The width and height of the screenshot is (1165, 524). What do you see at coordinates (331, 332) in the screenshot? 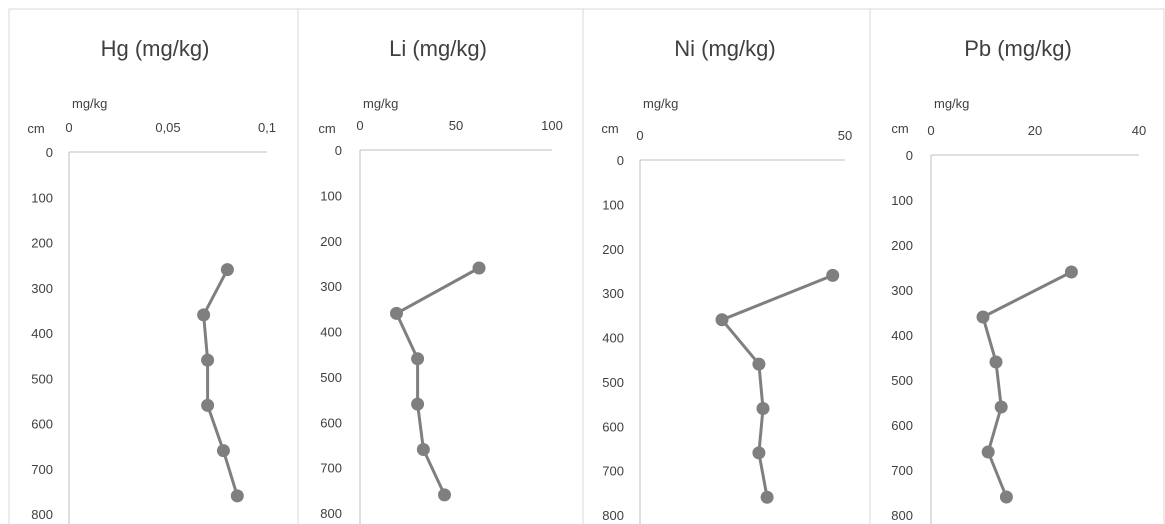
I see `y-tick-label-li: 400` at bounding box center [331, 332].